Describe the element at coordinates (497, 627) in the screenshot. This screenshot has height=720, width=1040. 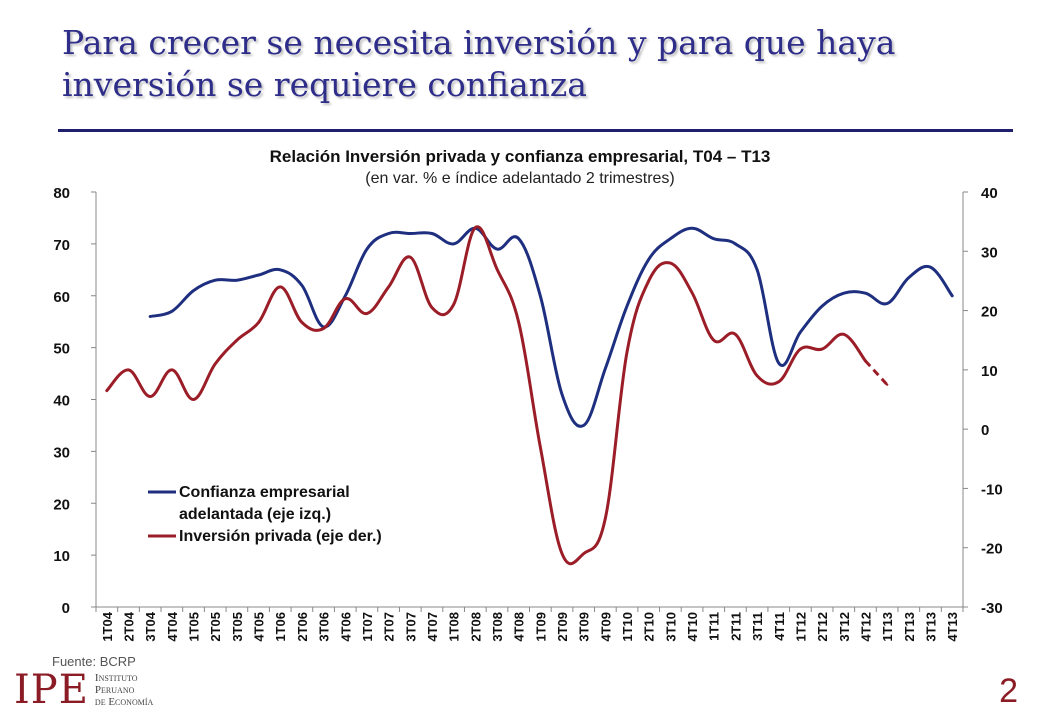
I see `x-tick-label: 3T08` at that location.